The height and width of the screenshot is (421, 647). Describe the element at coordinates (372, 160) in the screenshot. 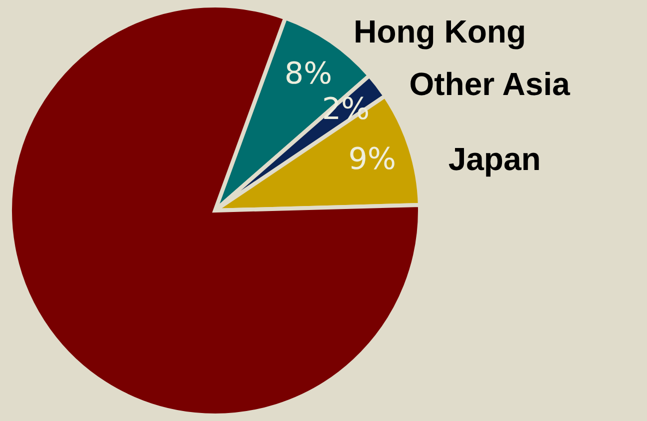

I see `data-label: 9%` at that location.